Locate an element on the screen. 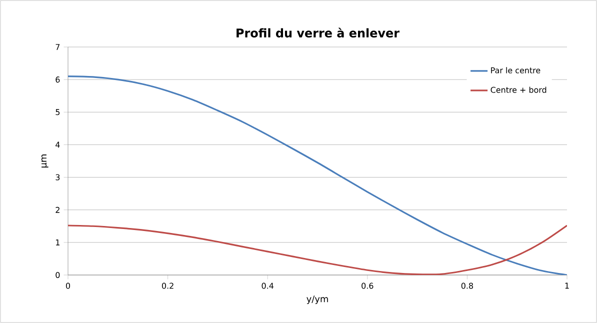 This screenshot has width=597, height=323. x-axis-title: y/ym is located at coordinates (317, 300).